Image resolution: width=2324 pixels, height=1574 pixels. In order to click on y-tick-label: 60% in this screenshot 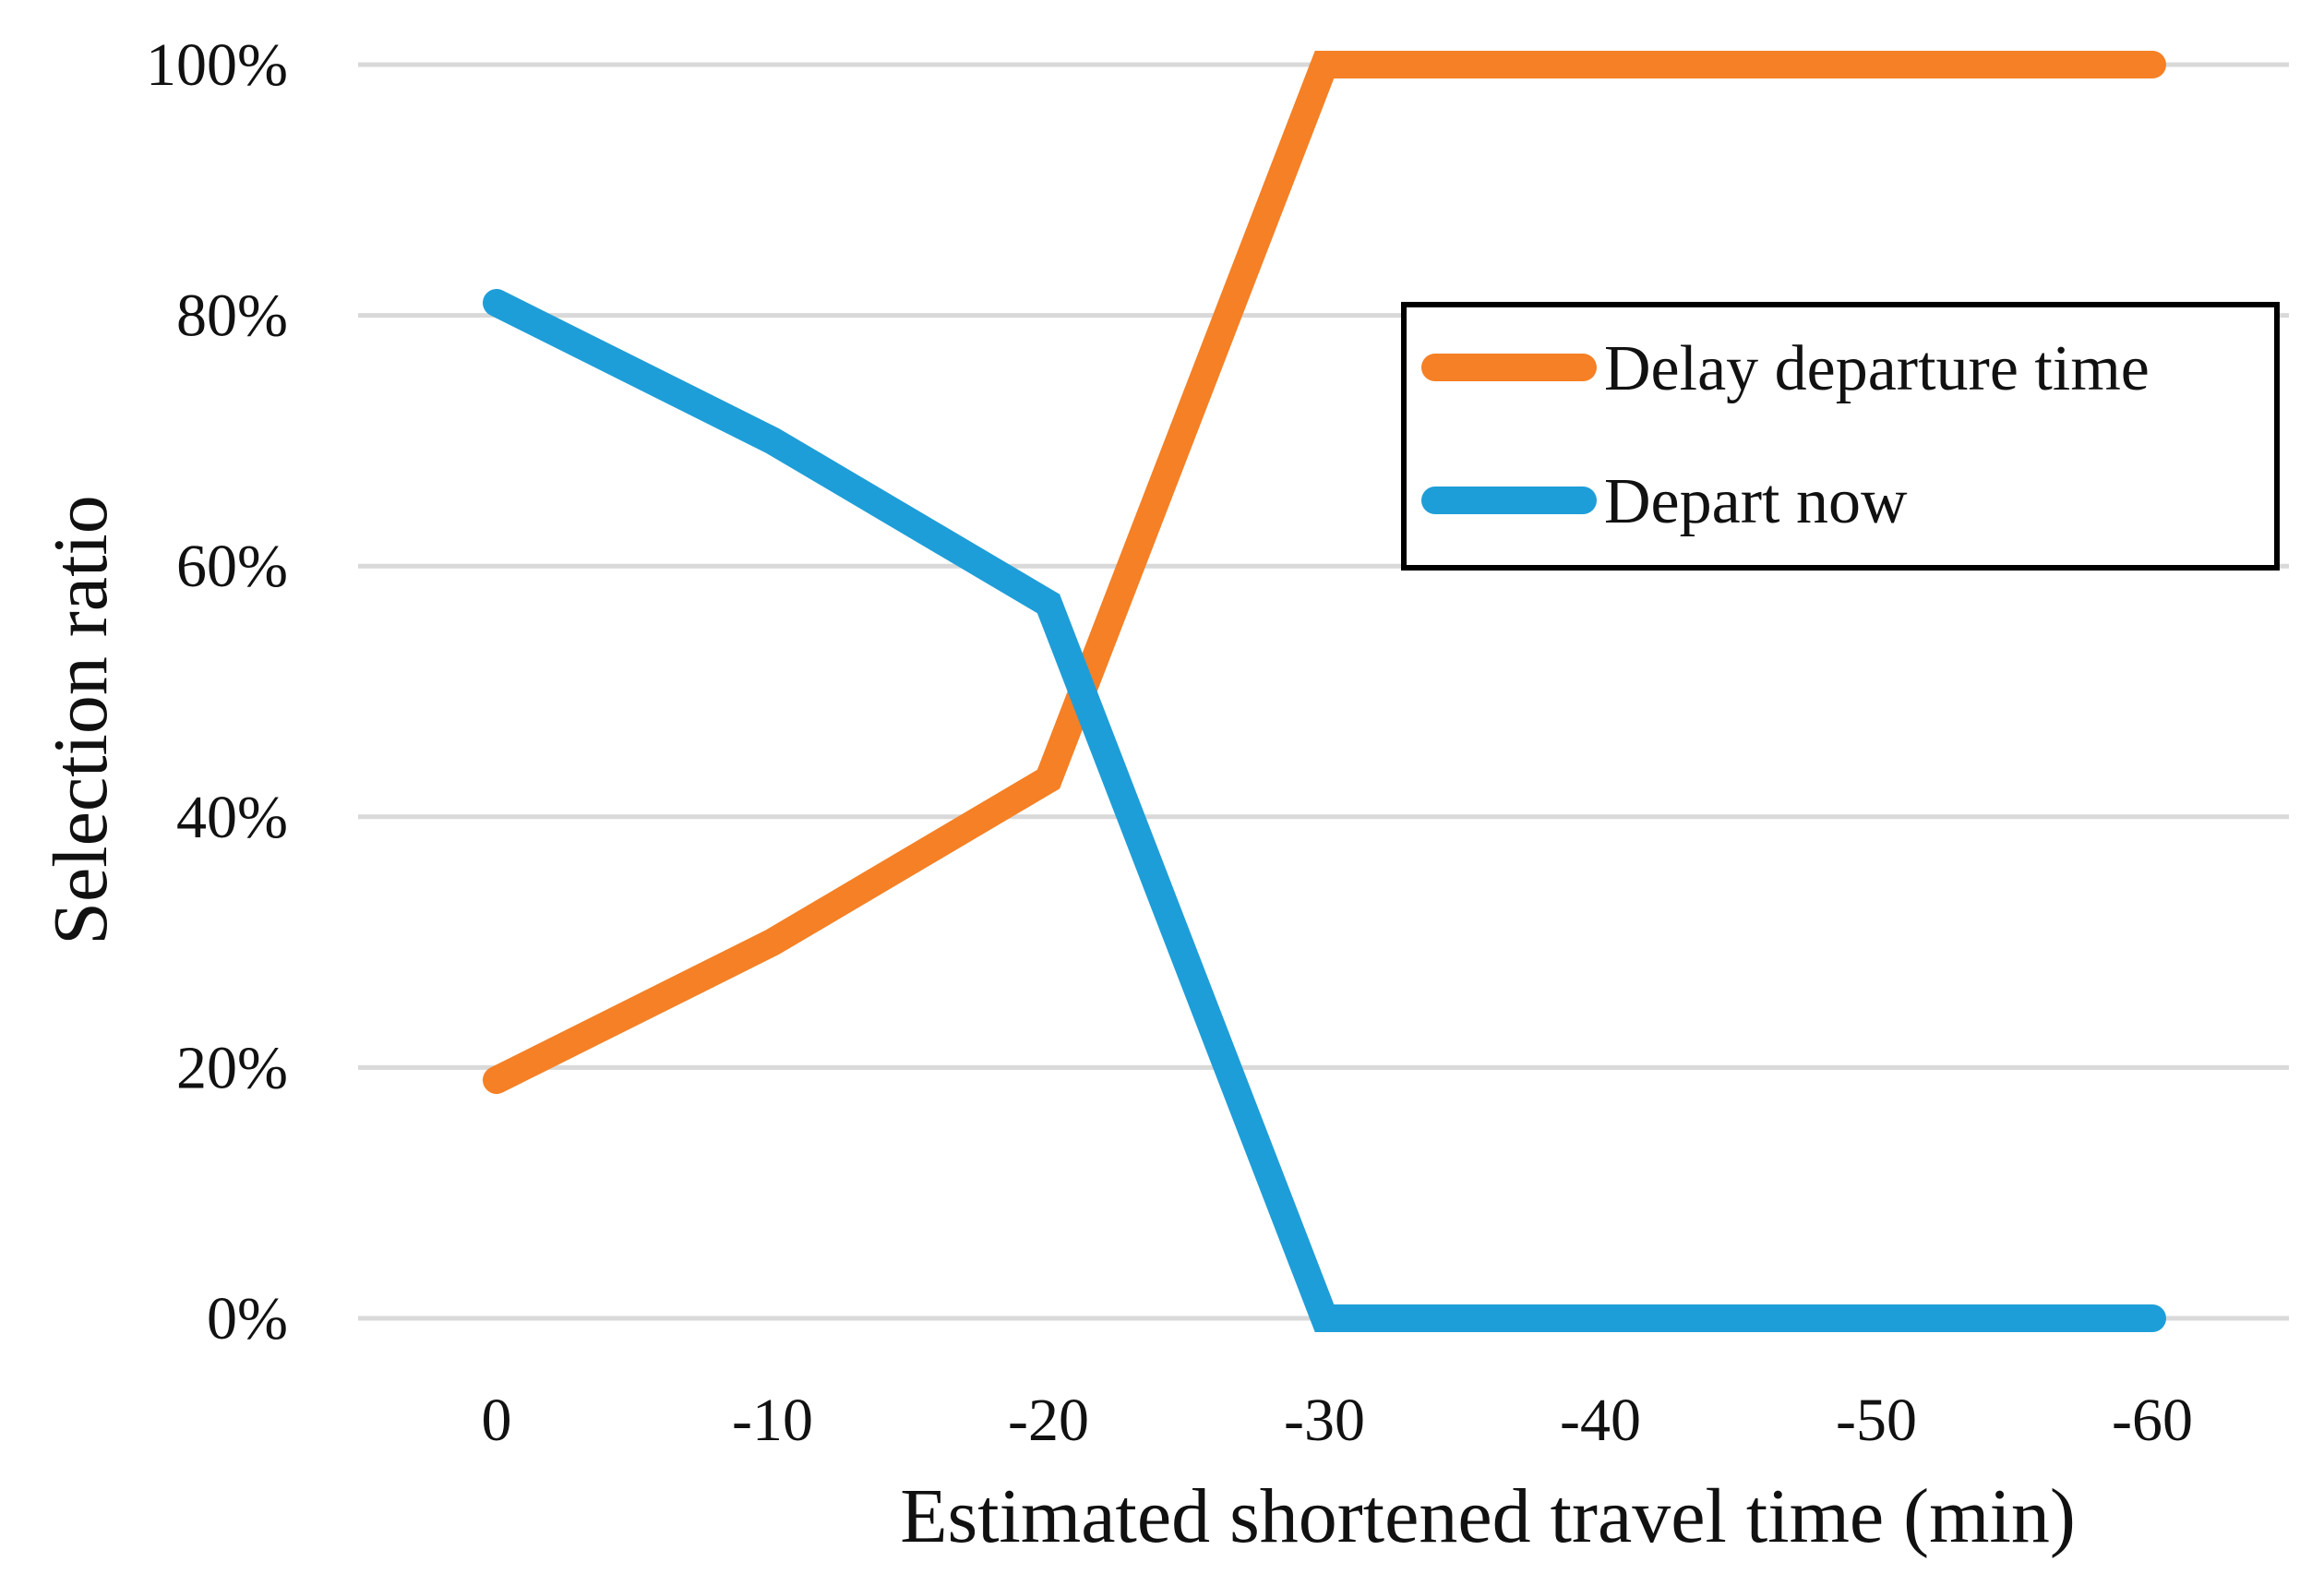, I will do `click(232, 566)`.